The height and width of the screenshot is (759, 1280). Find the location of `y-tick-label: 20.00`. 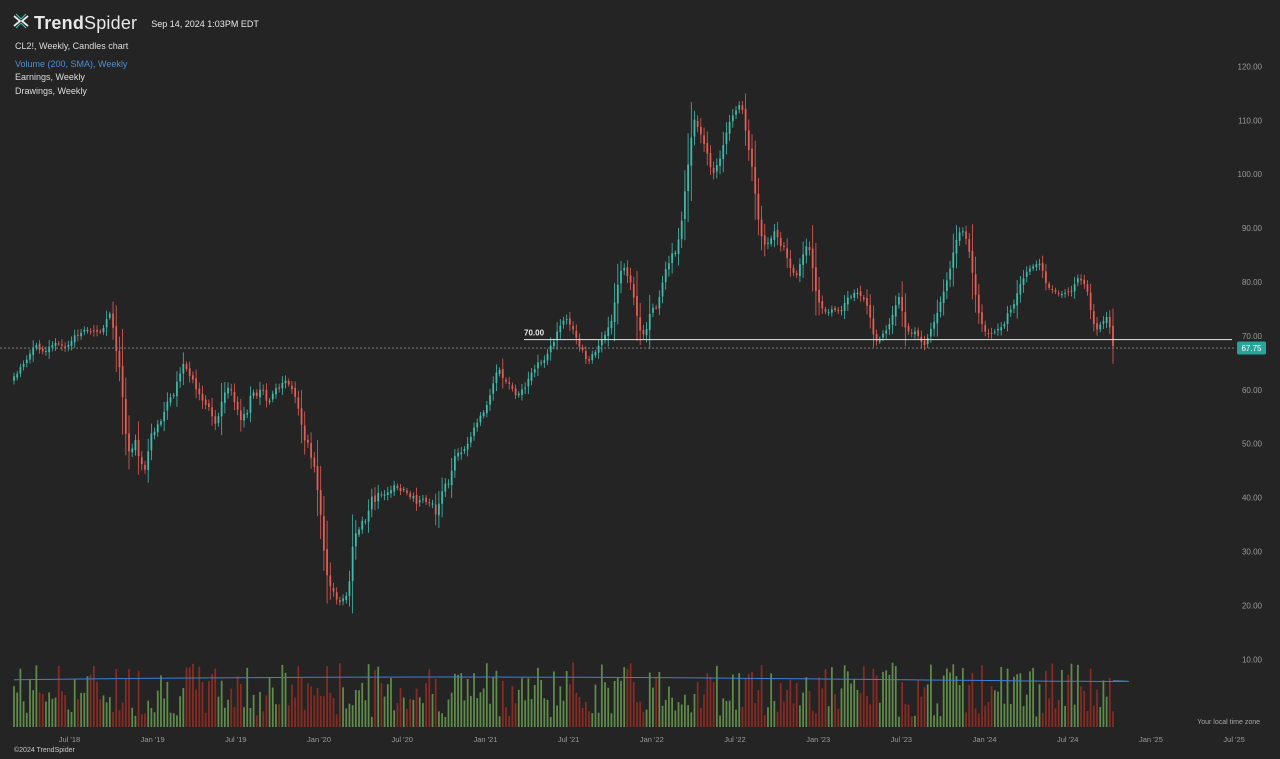

y-tick-label: 20.00 is located at coordinates (1252, 605).